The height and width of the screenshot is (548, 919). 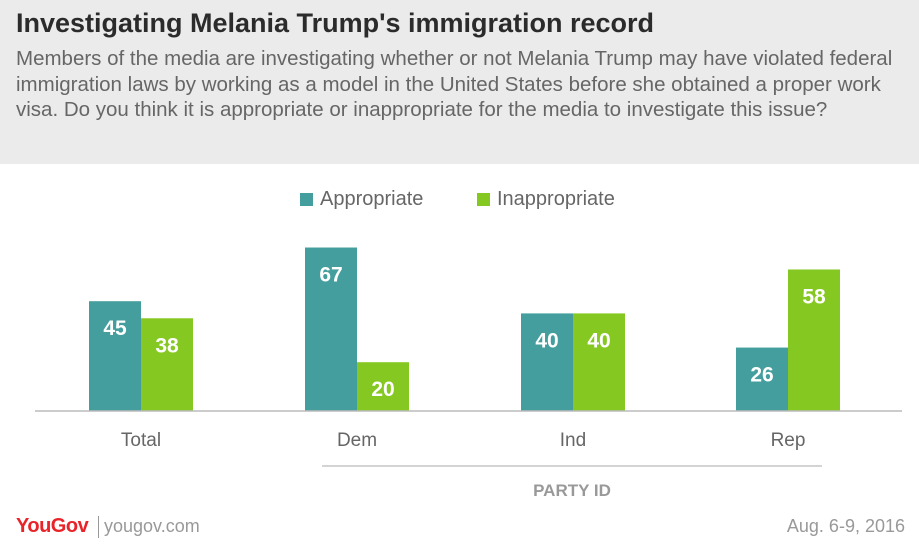 What do you see at coordinates (573, 440) in the screenshot?
I see `x-tick-label-ind: Ind` at bounding box center [573, 440].